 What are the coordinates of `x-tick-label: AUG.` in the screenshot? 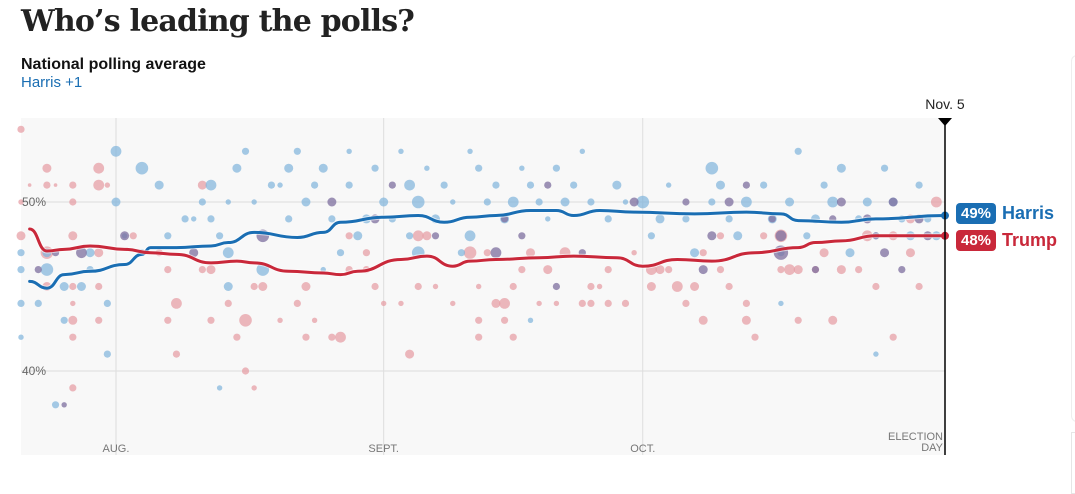 It's located at (116, 449).